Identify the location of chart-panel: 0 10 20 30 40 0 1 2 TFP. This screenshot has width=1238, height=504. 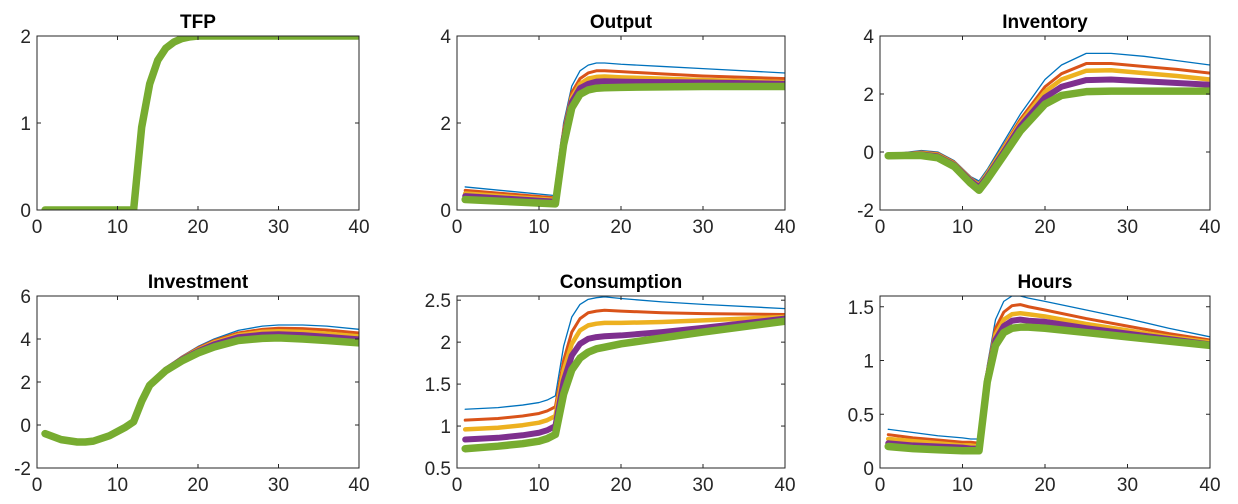
(194, 125).